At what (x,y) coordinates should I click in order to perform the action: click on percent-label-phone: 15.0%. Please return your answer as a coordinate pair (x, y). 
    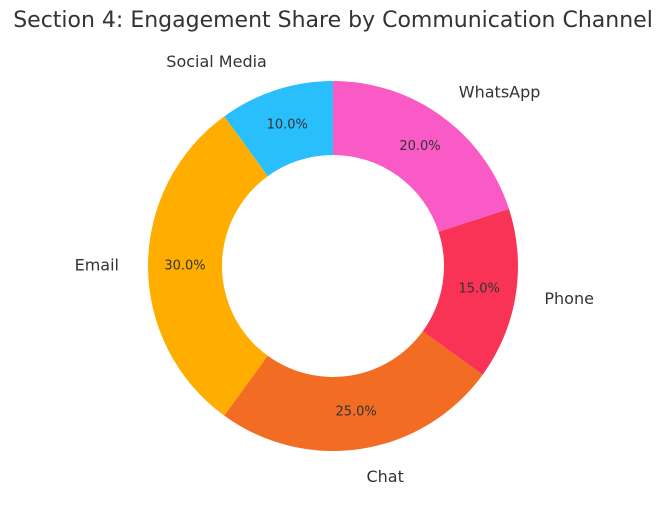
    Looking at the image, I should click on (479, 289).